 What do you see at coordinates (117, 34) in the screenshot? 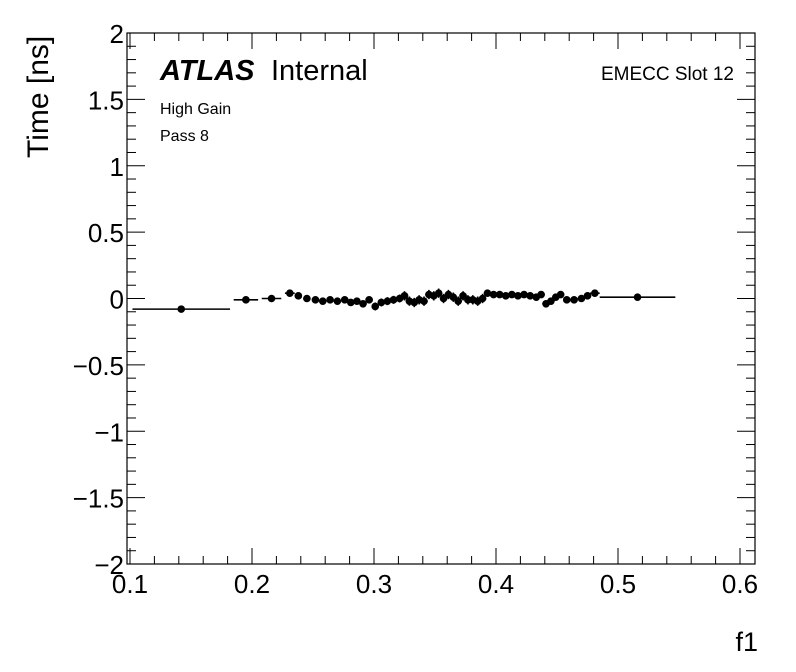
I see `y-tick-label: 2` at bounding box center [117, 34].